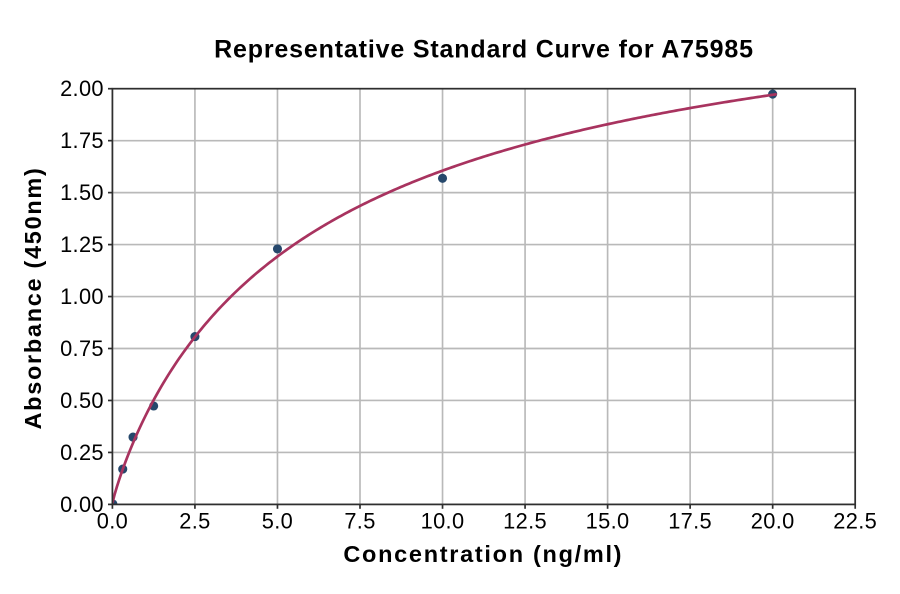 This screenshot has width=900, height=594. I want to click on svg-text: 0.50, so click(82, 400).